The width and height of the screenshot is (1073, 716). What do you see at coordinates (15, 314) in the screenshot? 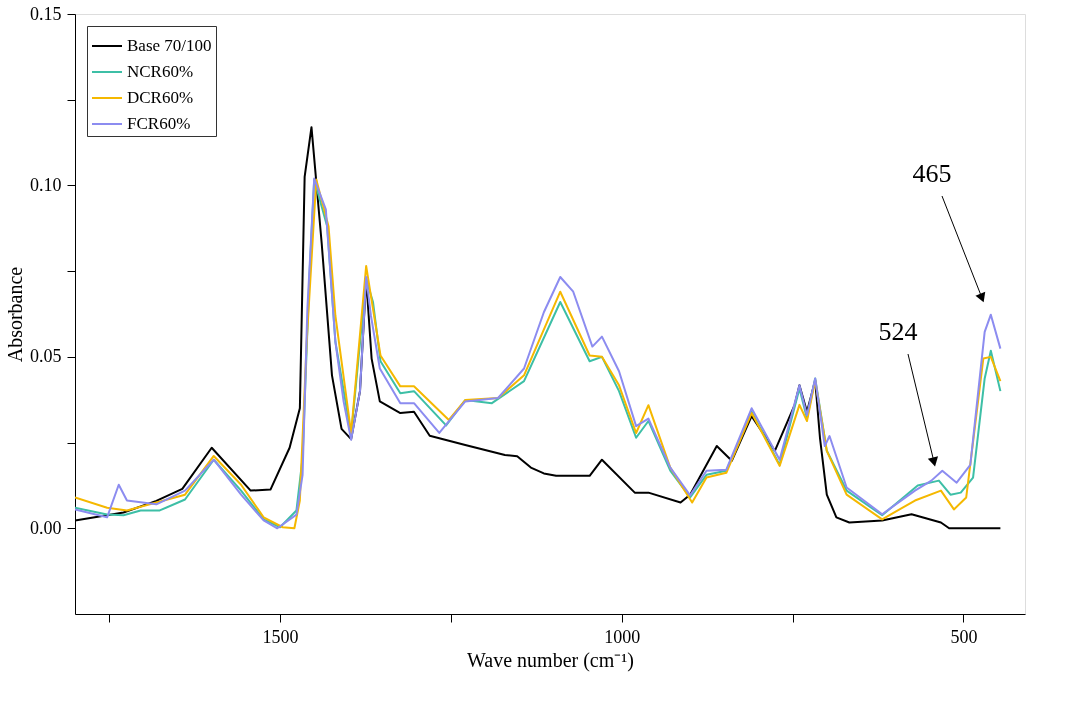
I see `y-axis-title: Absorbance` at bounding box center [15, 314].